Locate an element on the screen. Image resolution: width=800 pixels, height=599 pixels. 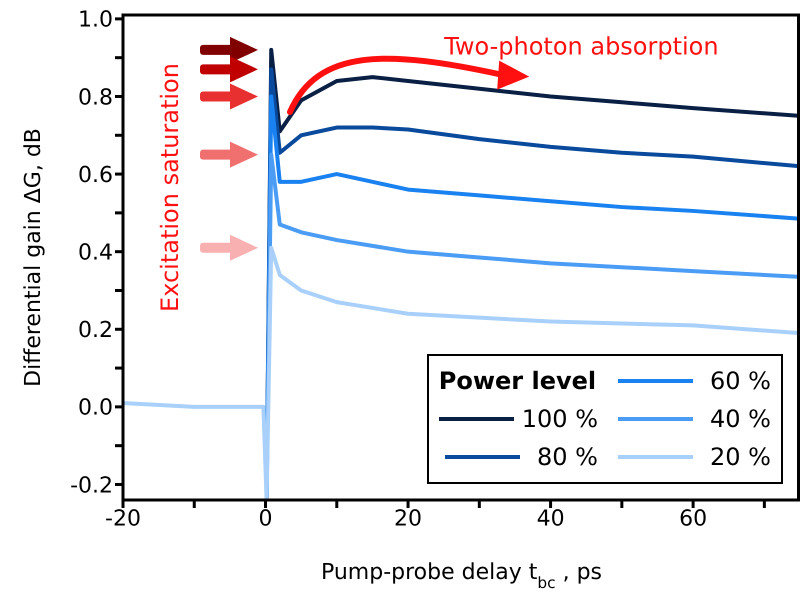
legend-label: 60 % is located at coordinates (740, 381).